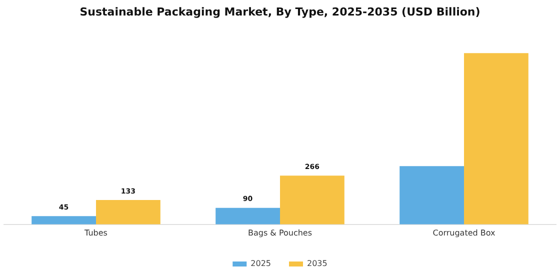  I want to click on x-tick-label: Bags & Pouches, so click(280, 233).